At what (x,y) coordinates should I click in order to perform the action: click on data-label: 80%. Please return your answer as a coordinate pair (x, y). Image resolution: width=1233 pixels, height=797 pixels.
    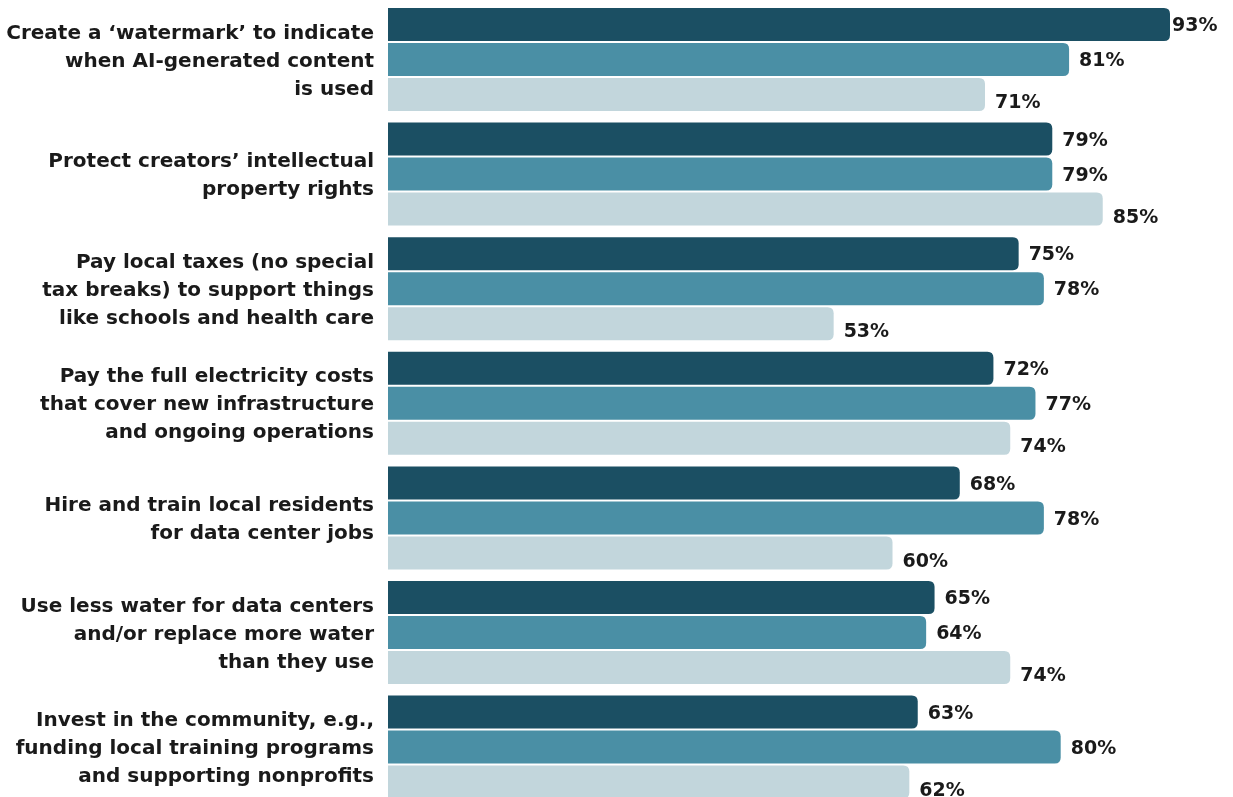
    Looking at the image, I should click on (1093, 746).